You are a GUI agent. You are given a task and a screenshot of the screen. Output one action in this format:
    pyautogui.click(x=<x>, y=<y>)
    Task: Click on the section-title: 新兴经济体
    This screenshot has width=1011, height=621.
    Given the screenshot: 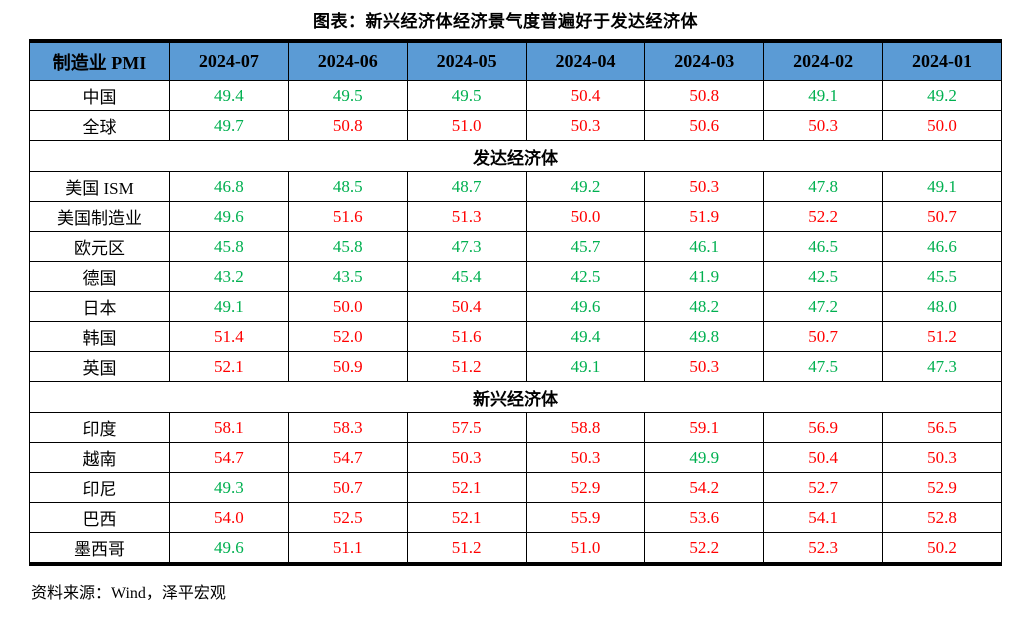 What is the action you would take?
    pyautogui.click(x=515, y=397)
    